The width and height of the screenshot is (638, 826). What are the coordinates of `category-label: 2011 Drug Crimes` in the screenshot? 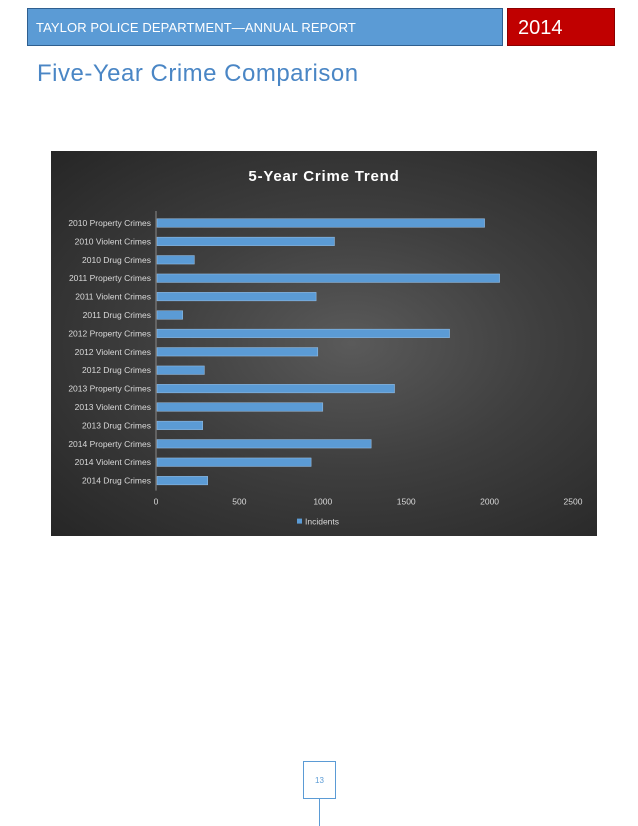 It's located at (117, 315).